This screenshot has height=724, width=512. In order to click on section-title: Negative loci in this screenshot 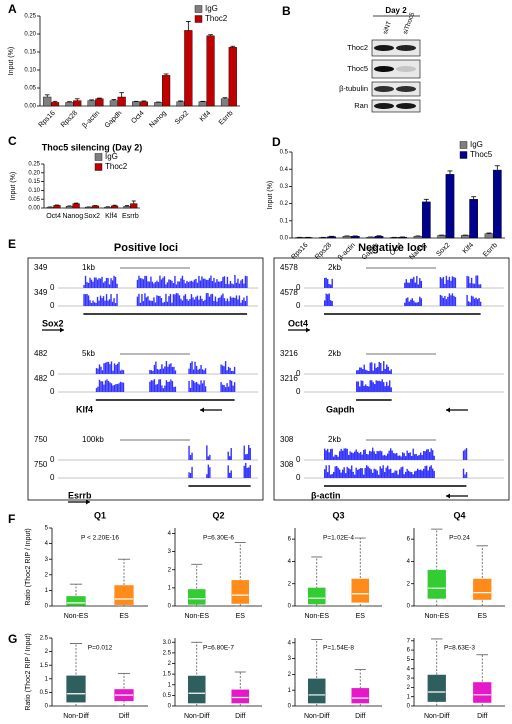, I will do `click(392, 248)`.